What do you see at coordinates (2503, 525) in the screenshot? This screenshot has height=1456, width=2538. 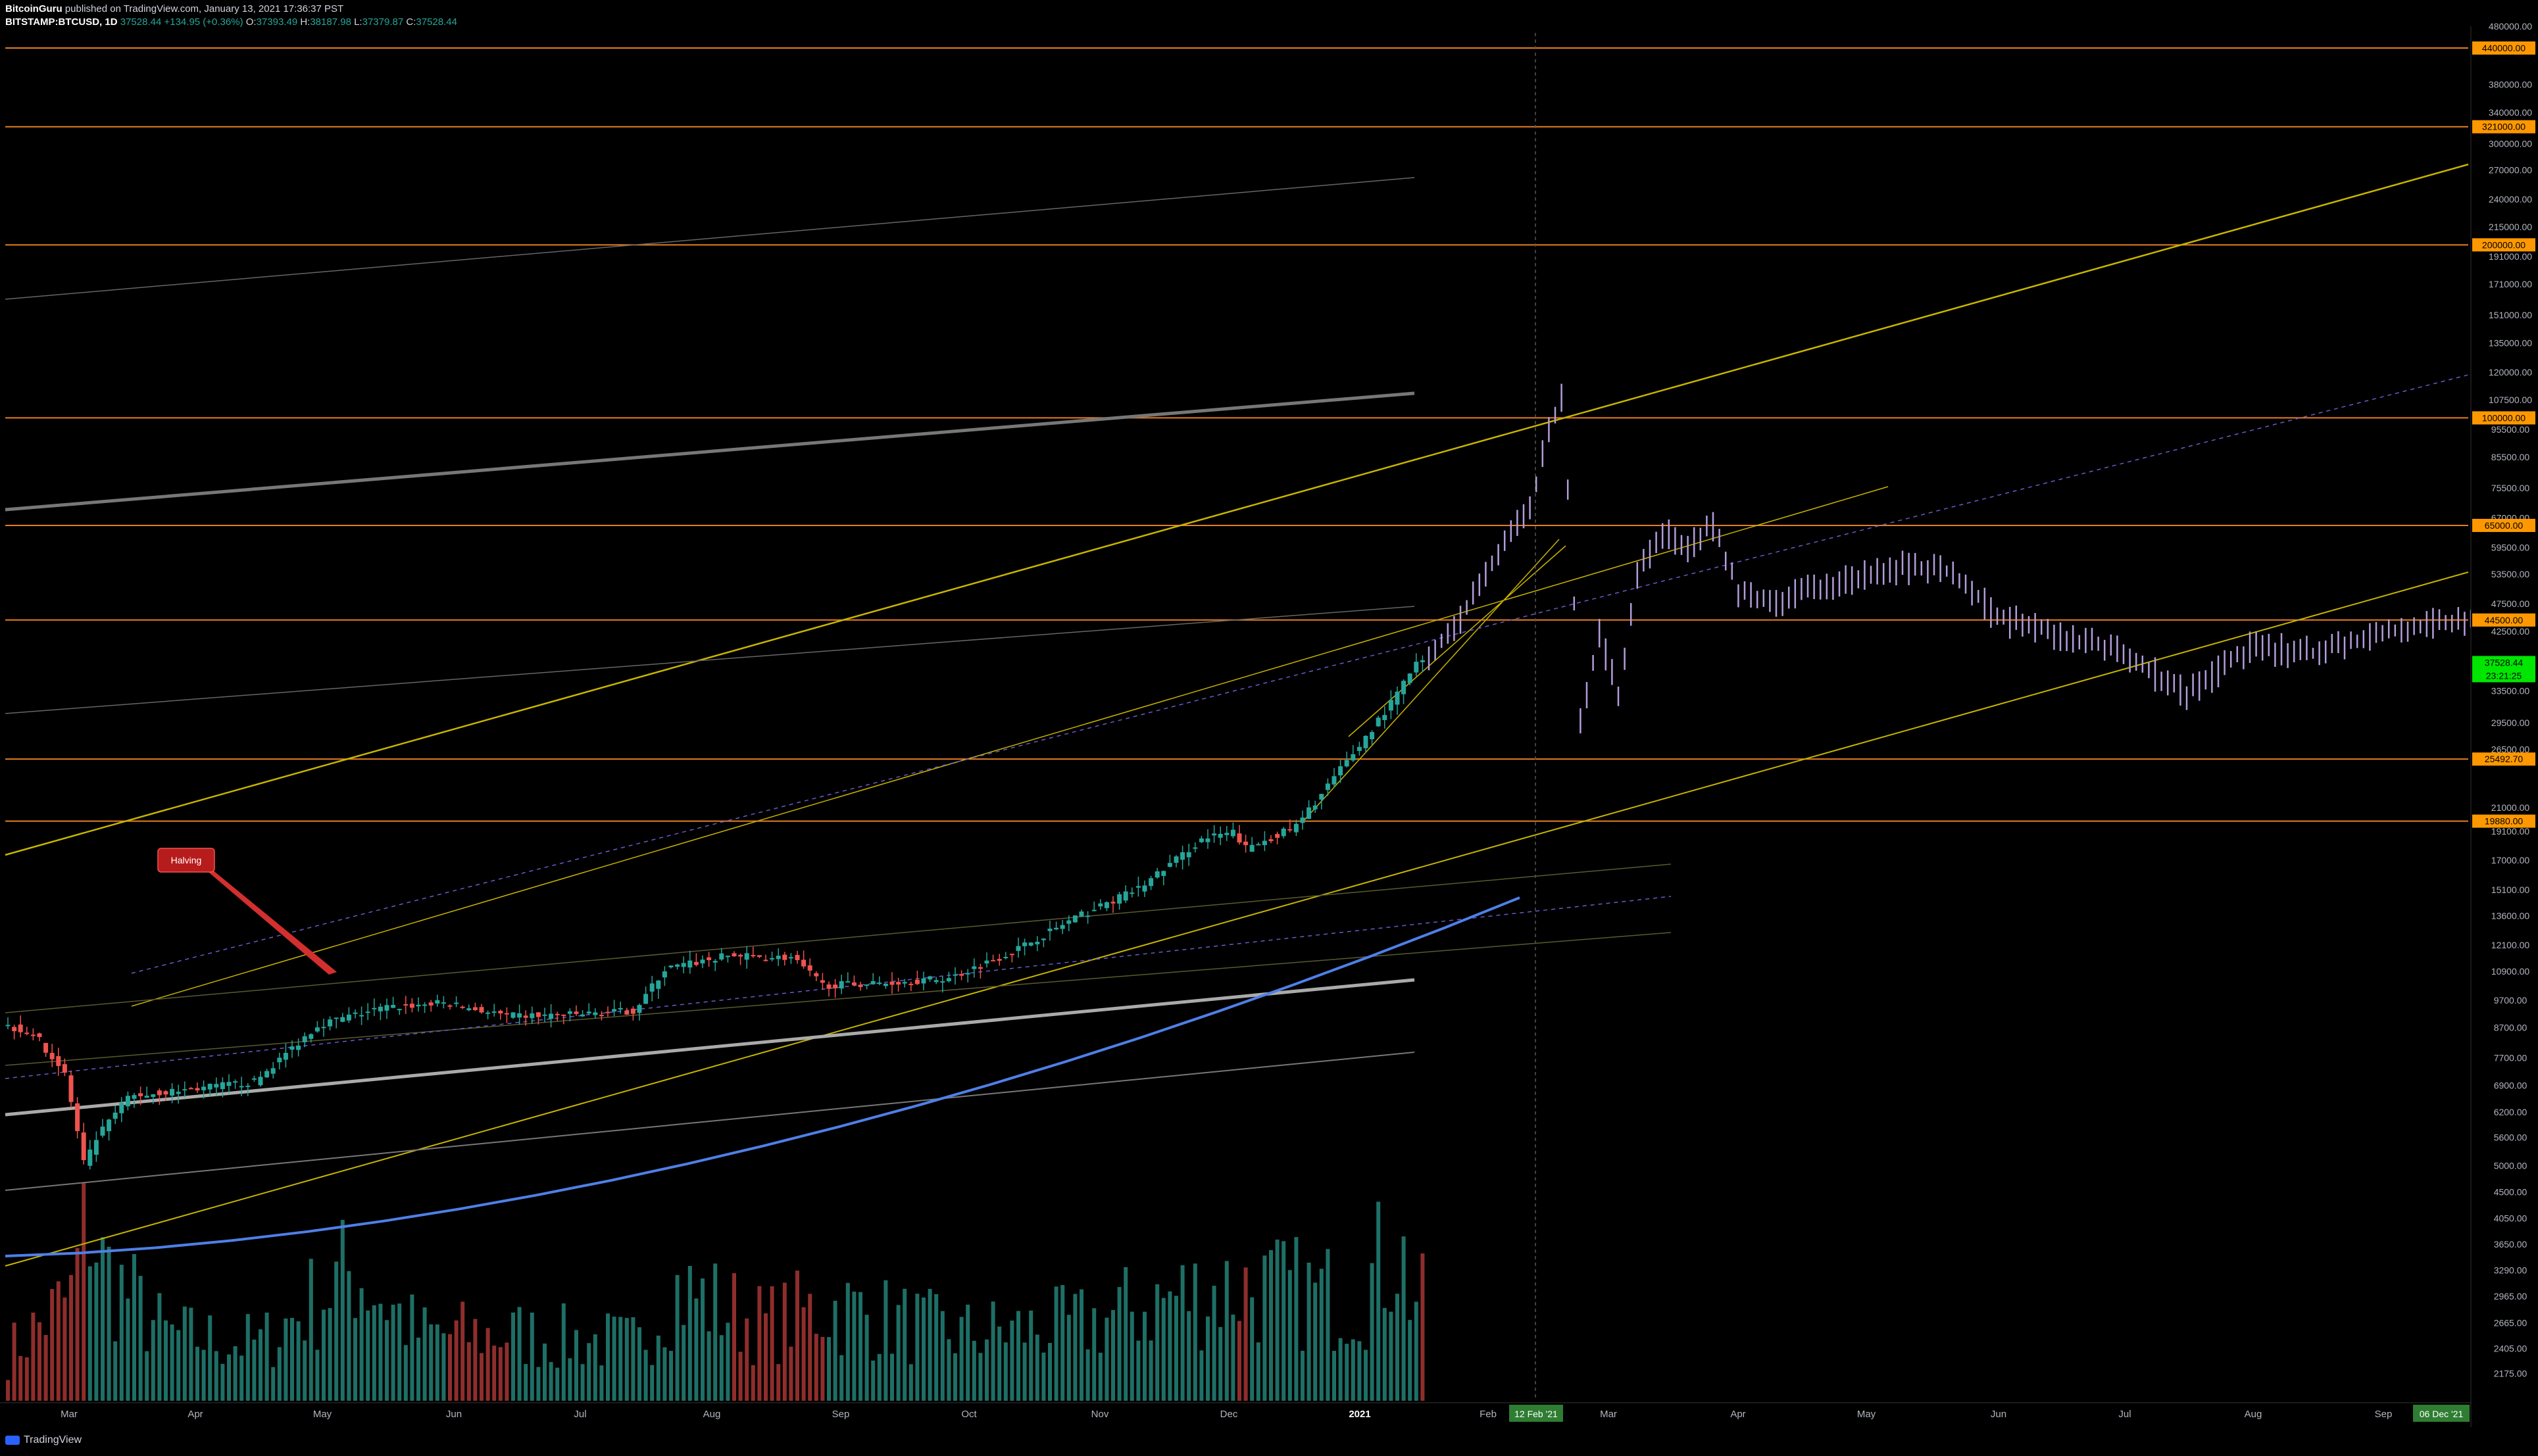 I see `level-price-tag` at bounding box center [2503, 525].